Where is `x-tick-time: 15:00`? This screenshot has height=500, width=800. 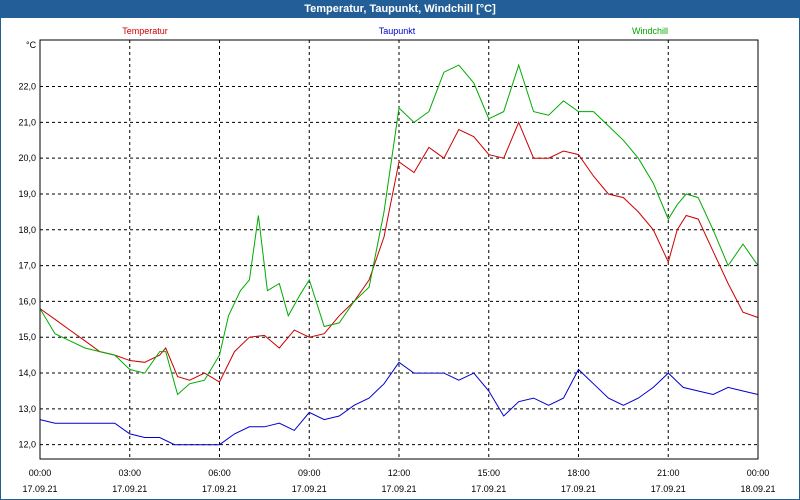
x-tick-time: 15:00 is located at coordinates (488, 473).